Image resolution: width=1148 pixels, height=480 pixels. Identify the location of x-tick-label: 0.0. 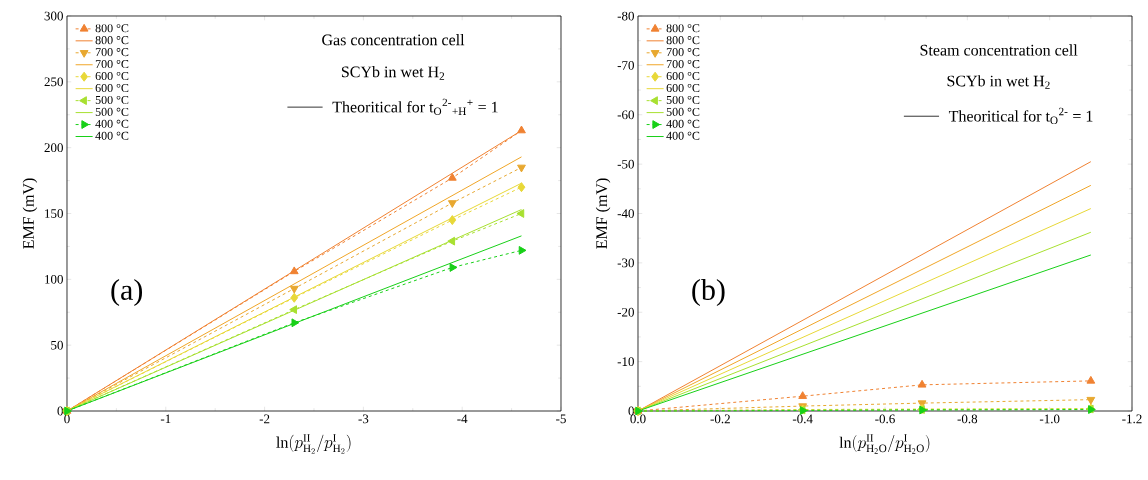
(638, 419).